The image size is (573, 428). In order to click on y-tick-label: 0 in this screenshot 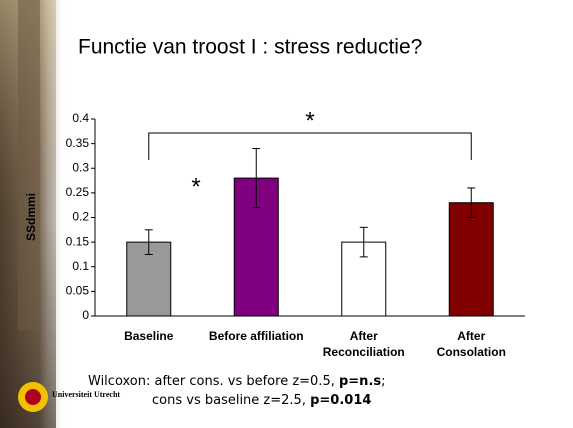, I will do `click(85, 315)`.